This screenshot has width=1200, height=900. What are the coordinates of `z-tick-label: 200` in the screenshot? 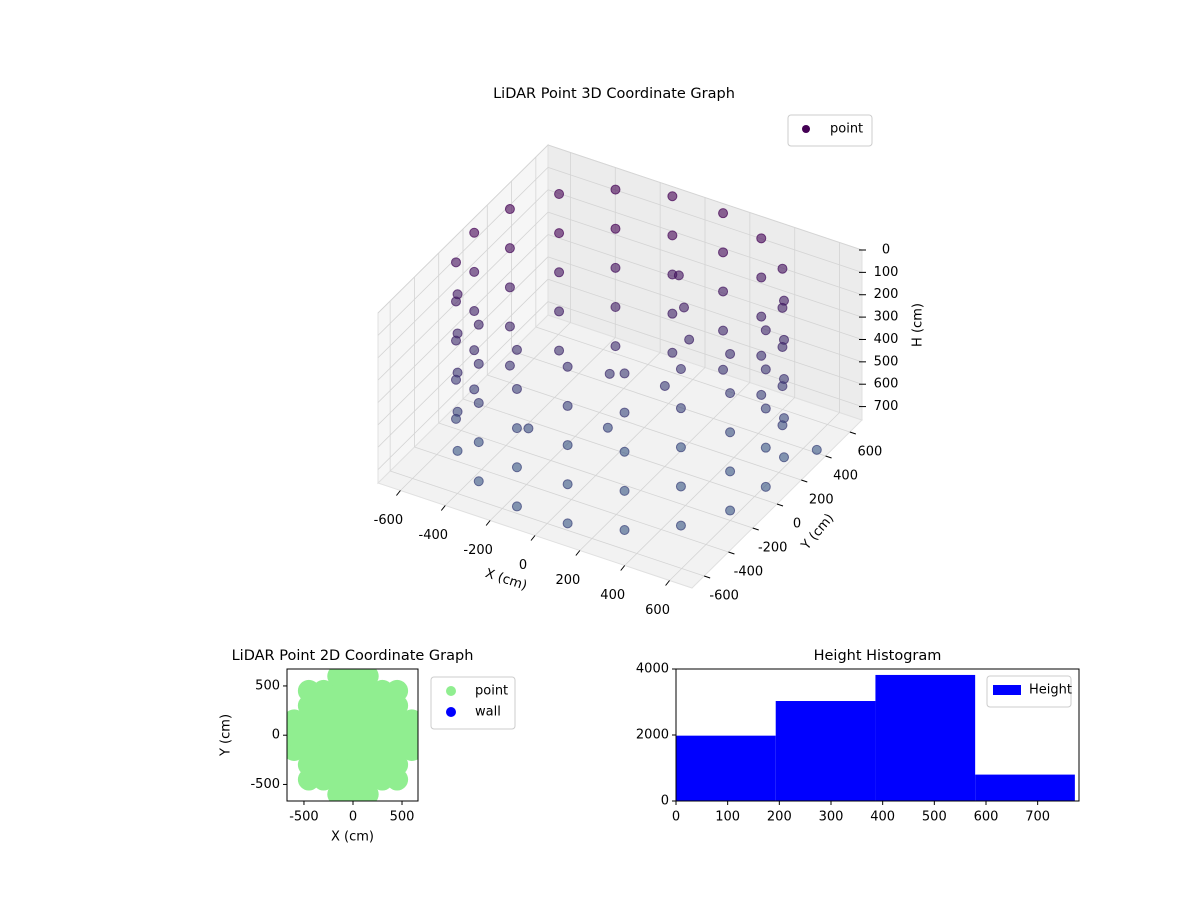 It's located at (886, 294).